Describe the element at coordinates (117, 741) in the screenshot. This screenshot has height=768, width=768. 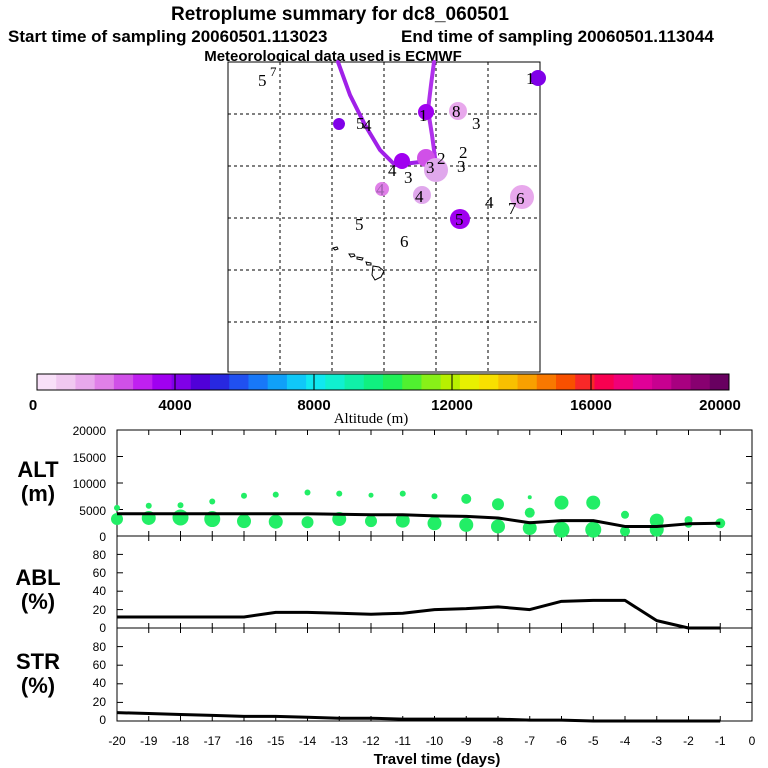
I see `x-tick-label: -20` at that location.